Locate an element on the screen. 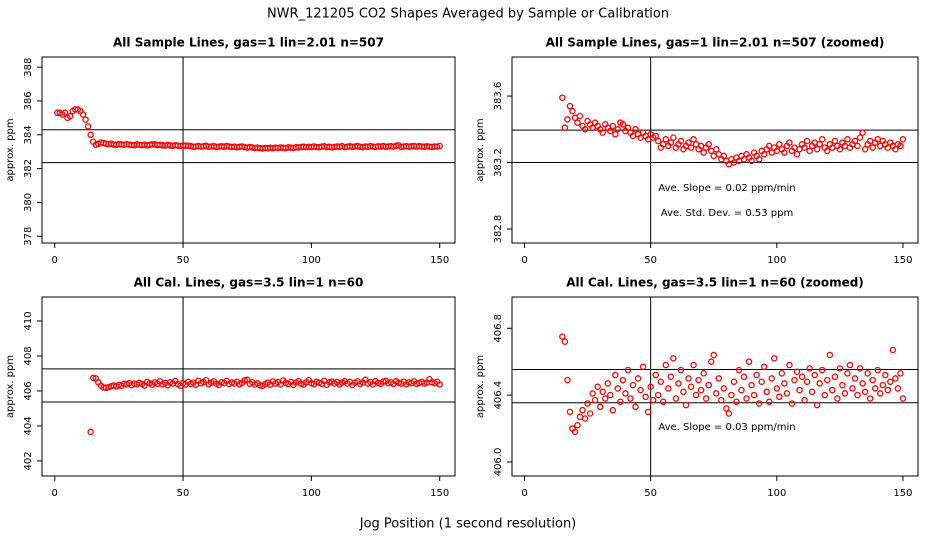  y-tick-label: 406.8 is located at coordinates (498, 328).